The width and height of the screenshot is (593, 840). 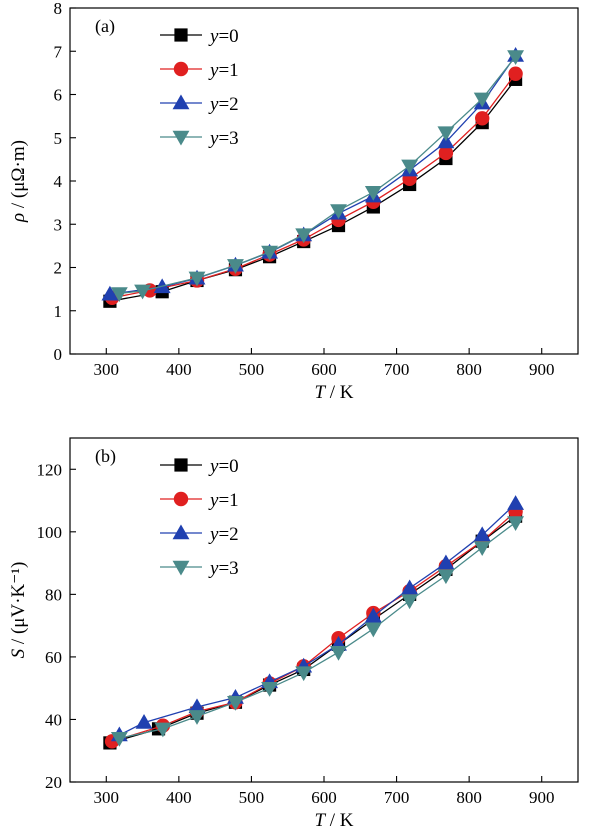 What do you see at coordinates (53, 782) in the screenshot?
I see `y-tick-label: 20` at bounding box center [53, 782].